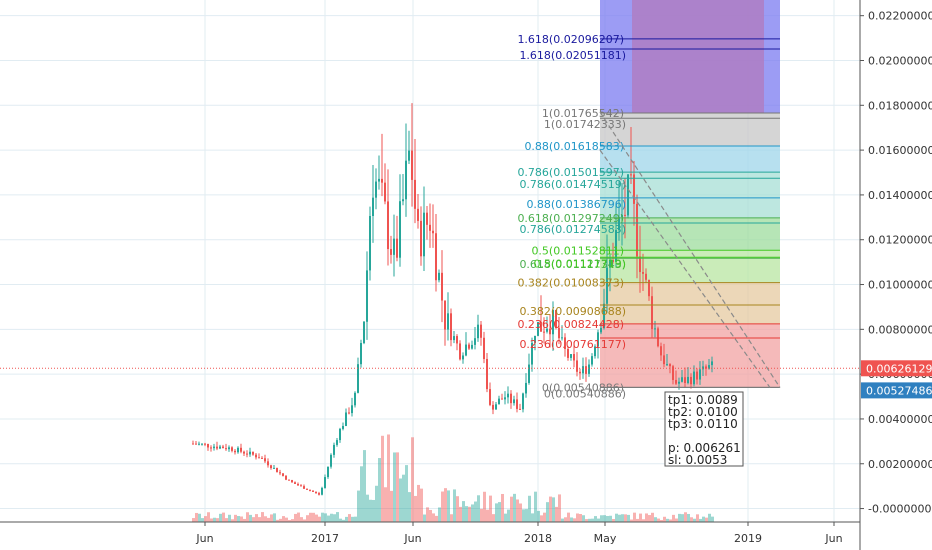 The width and height of the screenshot is (932, 550). Describe the element at coordinates (570, 283) in the screenshot. I see `fib-label: 0.382(0.01008373)` at that location.